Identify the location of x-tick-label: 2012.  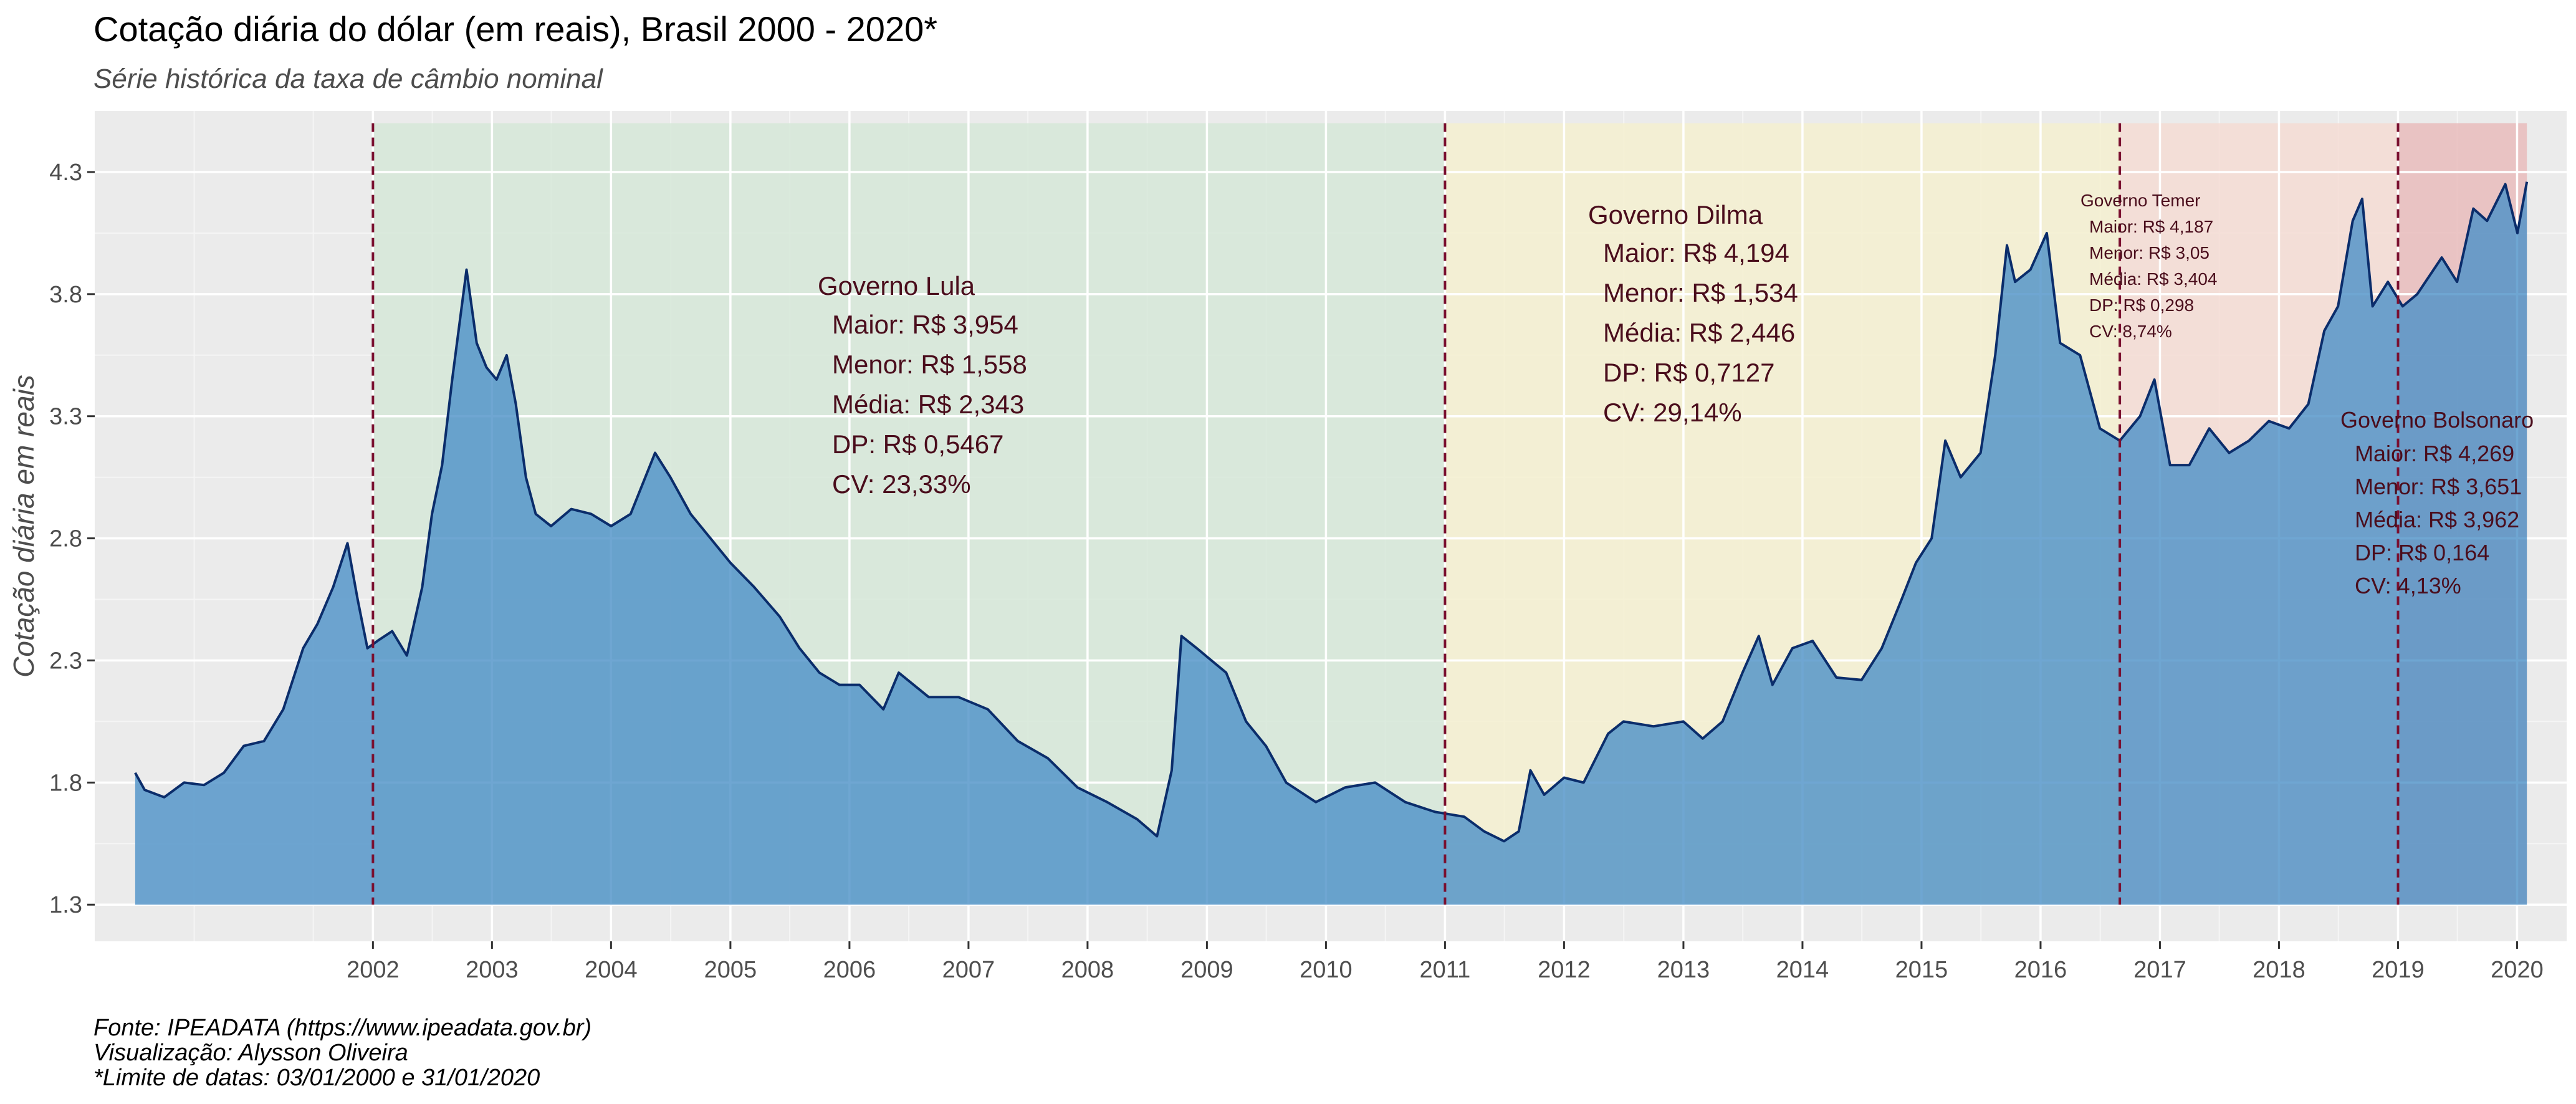
(1565, 970).